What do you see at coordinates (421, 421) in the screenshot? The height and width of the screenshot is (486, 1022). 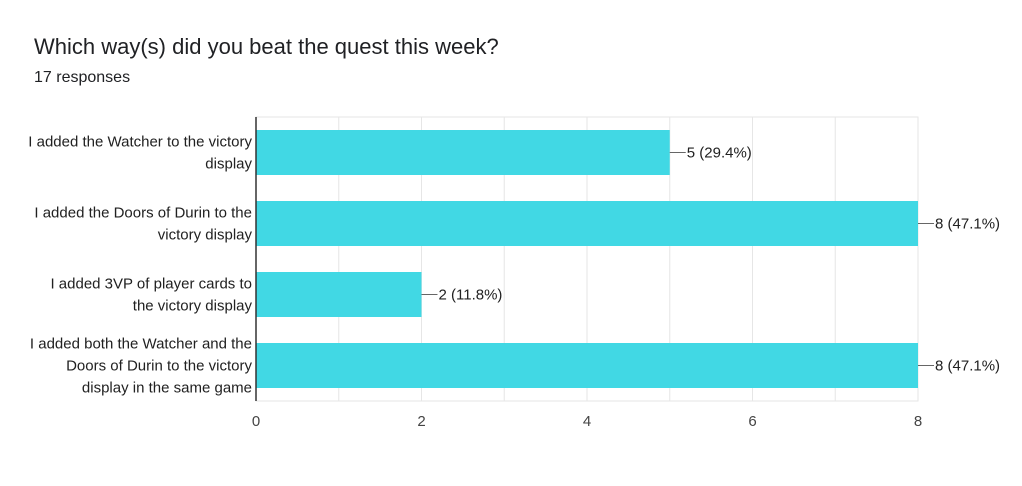 I see `x-tick-label: 2` at bounding box center [421, 421].